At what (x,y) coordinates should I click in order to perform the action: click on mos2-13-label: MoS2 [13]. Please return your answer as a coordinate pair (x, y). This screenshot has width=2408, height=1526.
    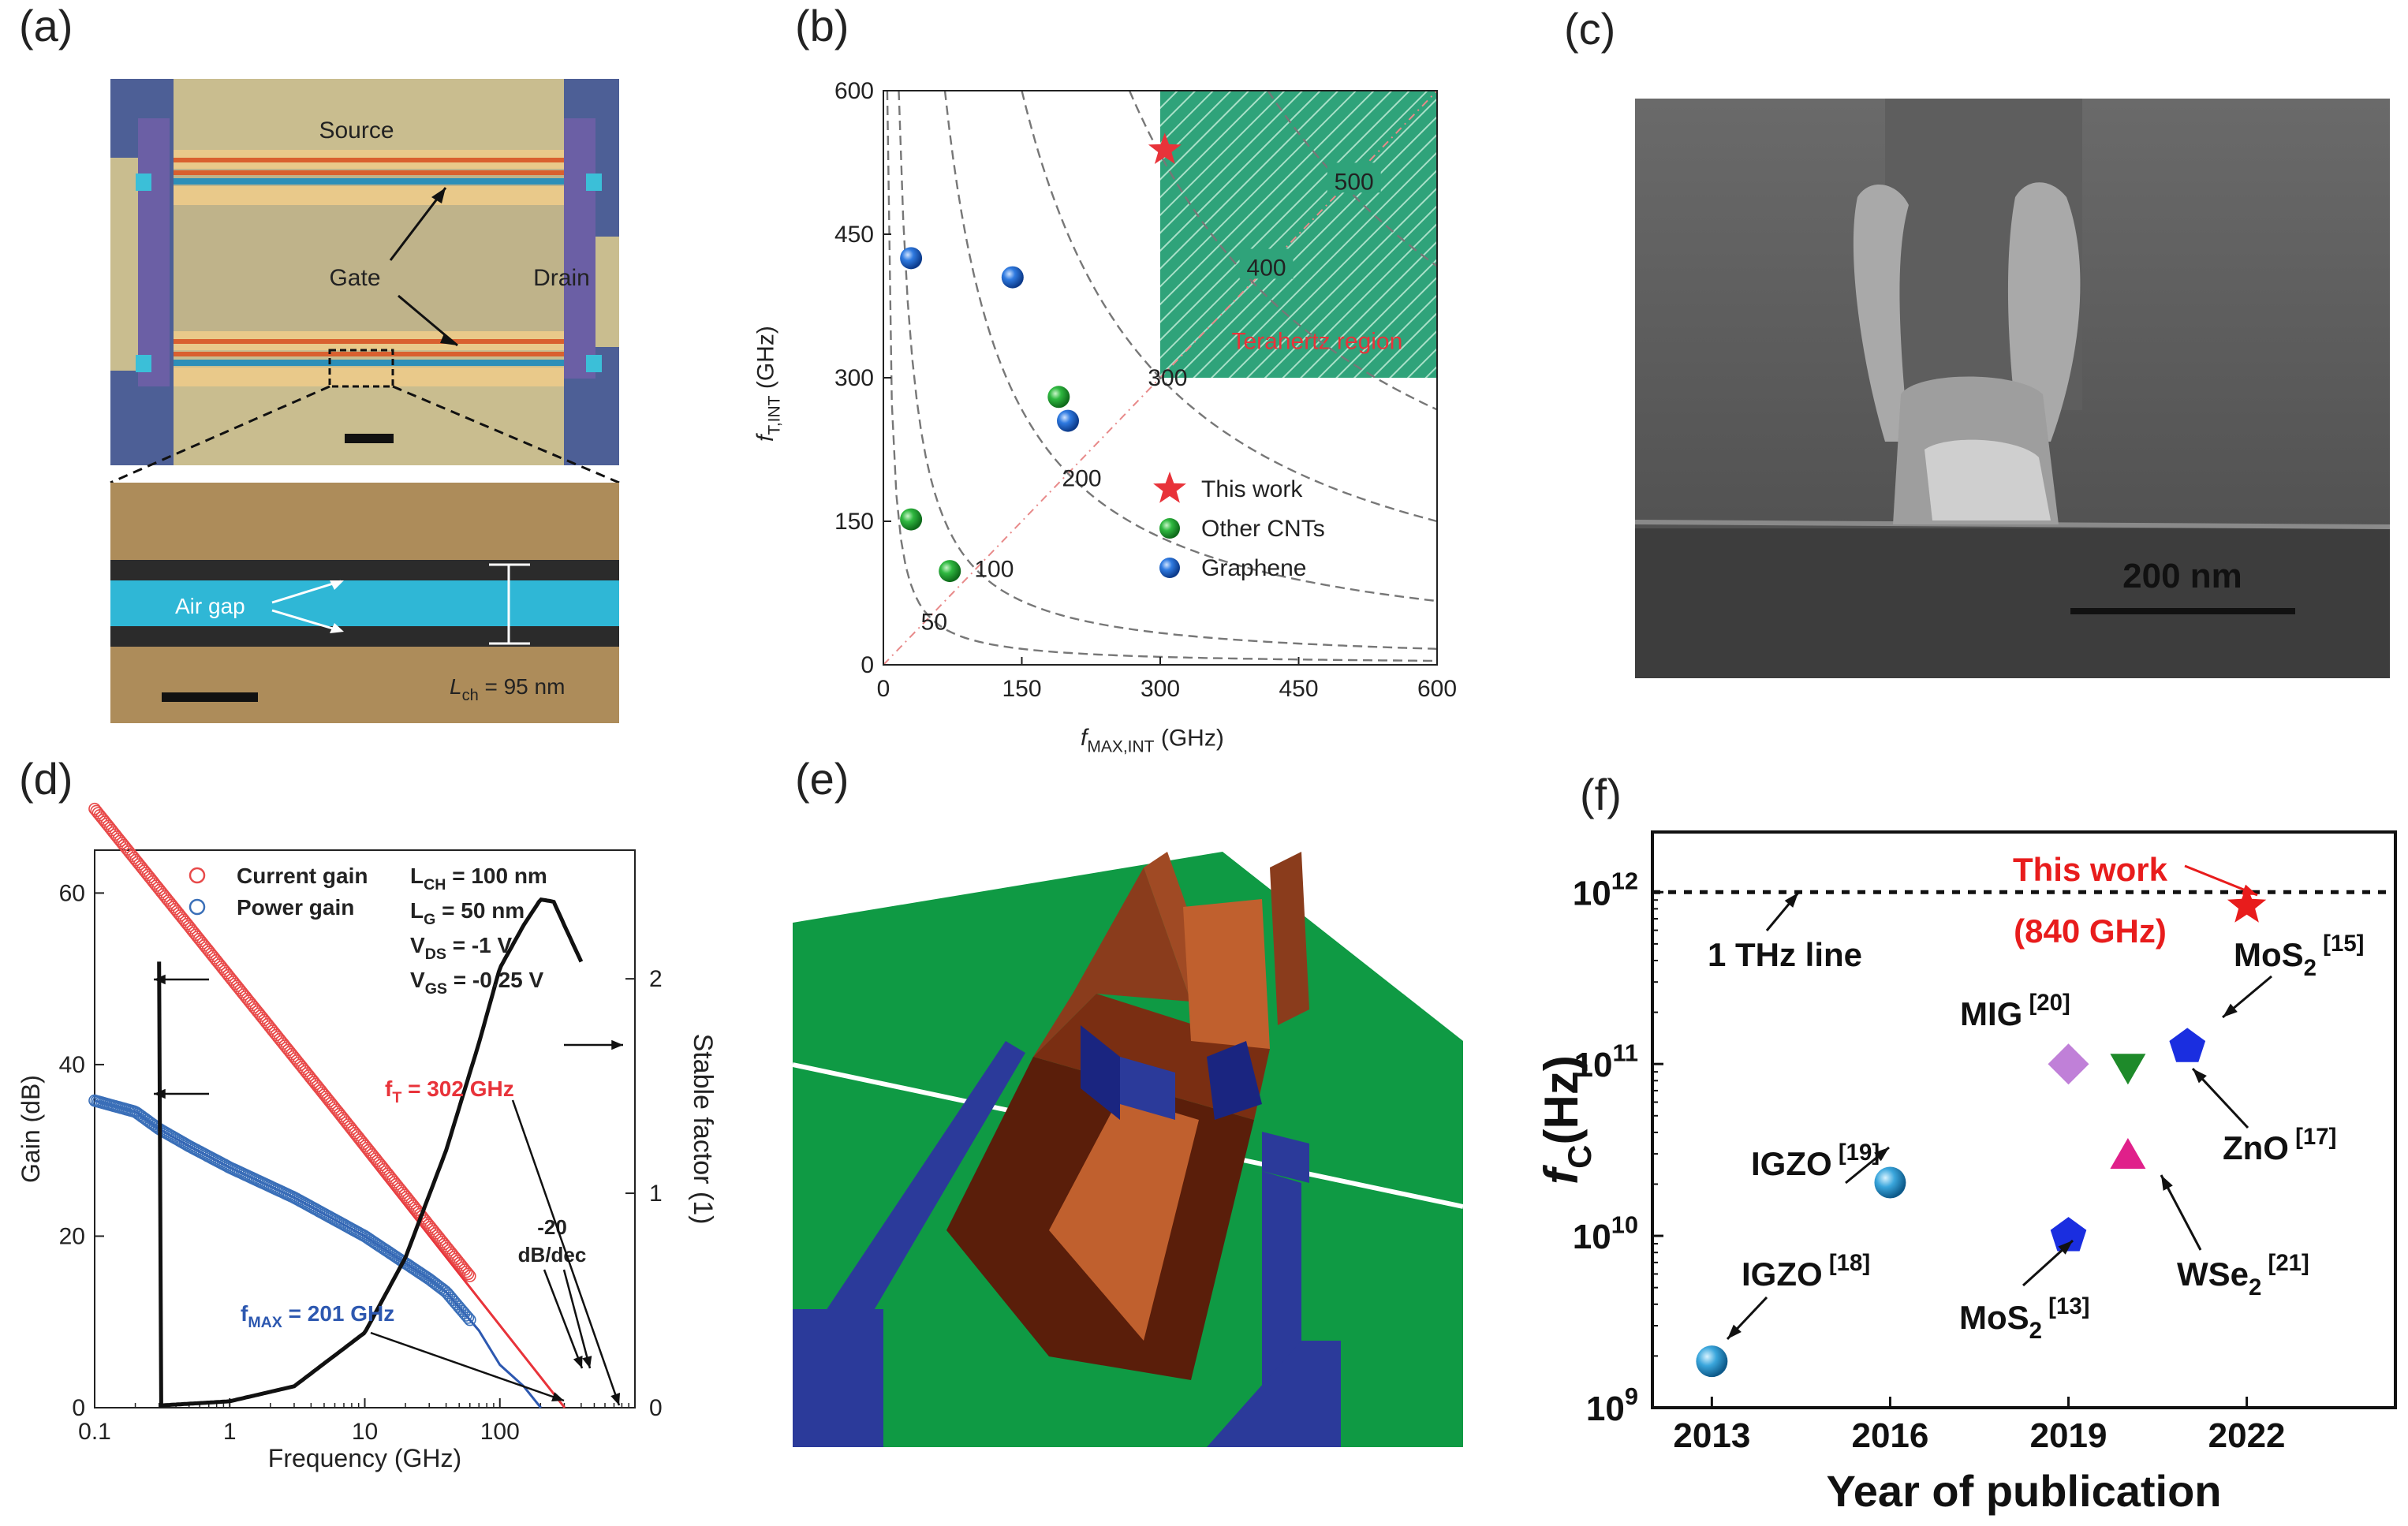
    Looking at the image, I should click on (2024, 1319).